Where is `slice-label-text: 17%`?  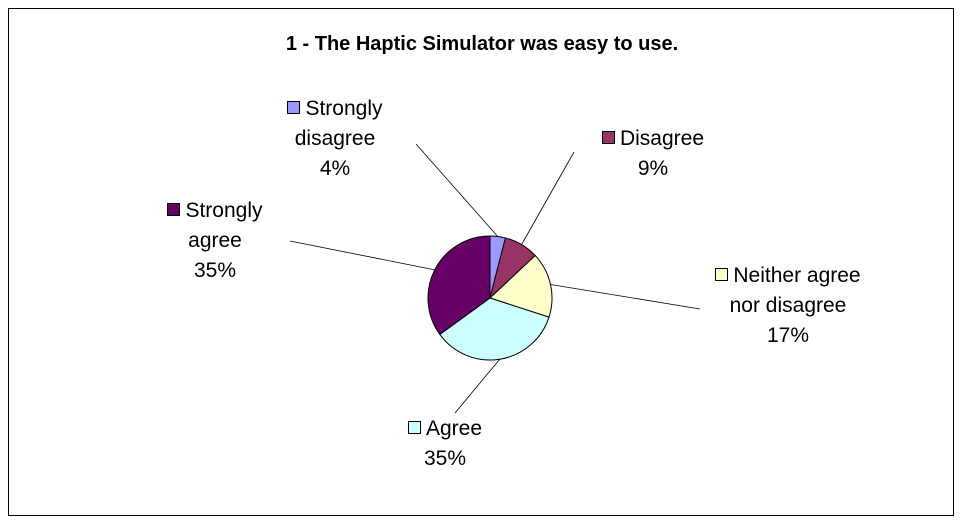
slice-label-text: 17% is located at coordinates (788, 335).